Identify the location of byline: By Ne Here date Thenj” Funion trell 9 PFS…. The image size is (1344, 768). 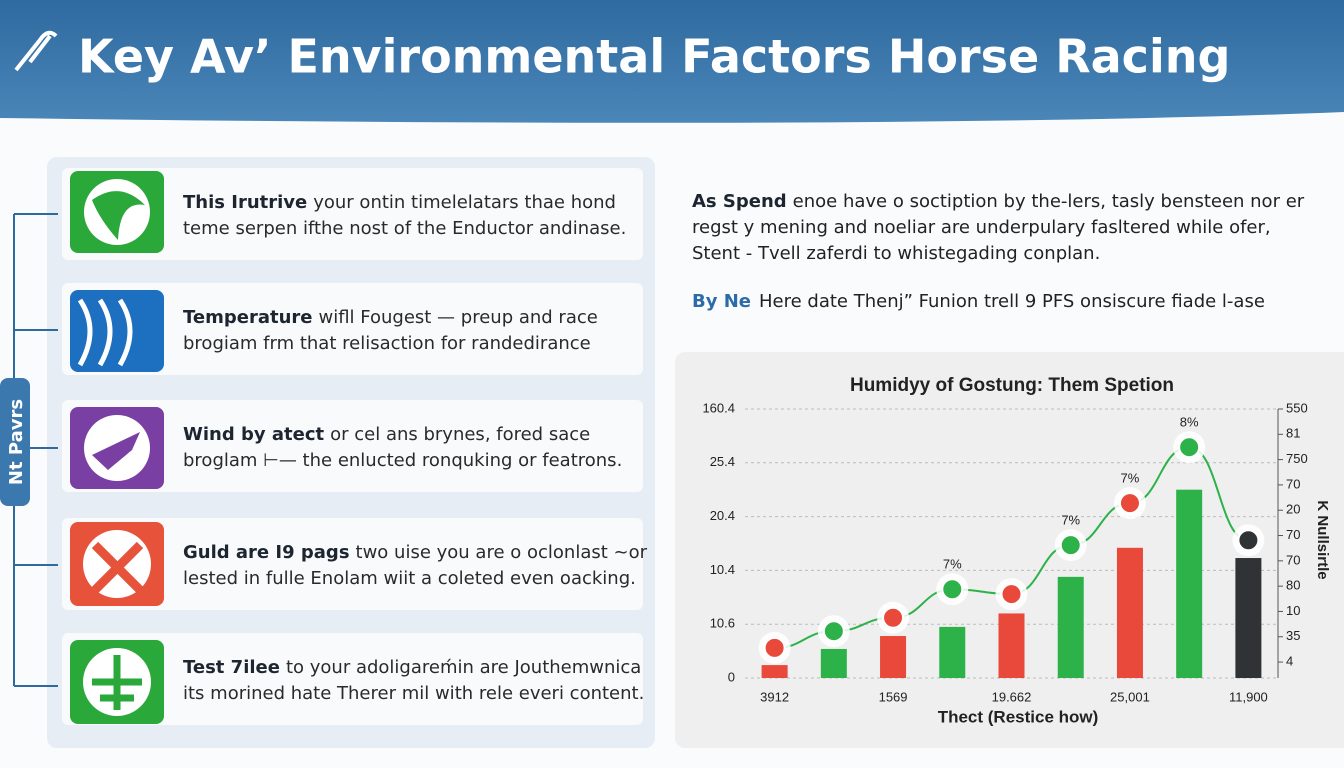
(978, 301).